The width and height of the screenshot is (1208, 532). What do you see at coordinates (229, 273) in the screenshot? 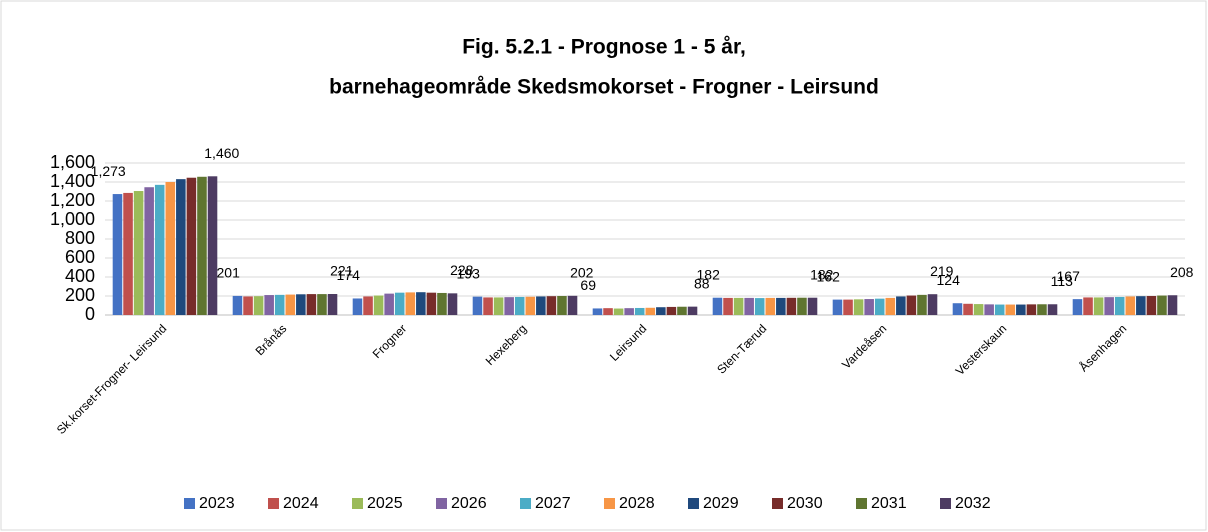
I see `data-label: 201` at bounding box center [229, 273].